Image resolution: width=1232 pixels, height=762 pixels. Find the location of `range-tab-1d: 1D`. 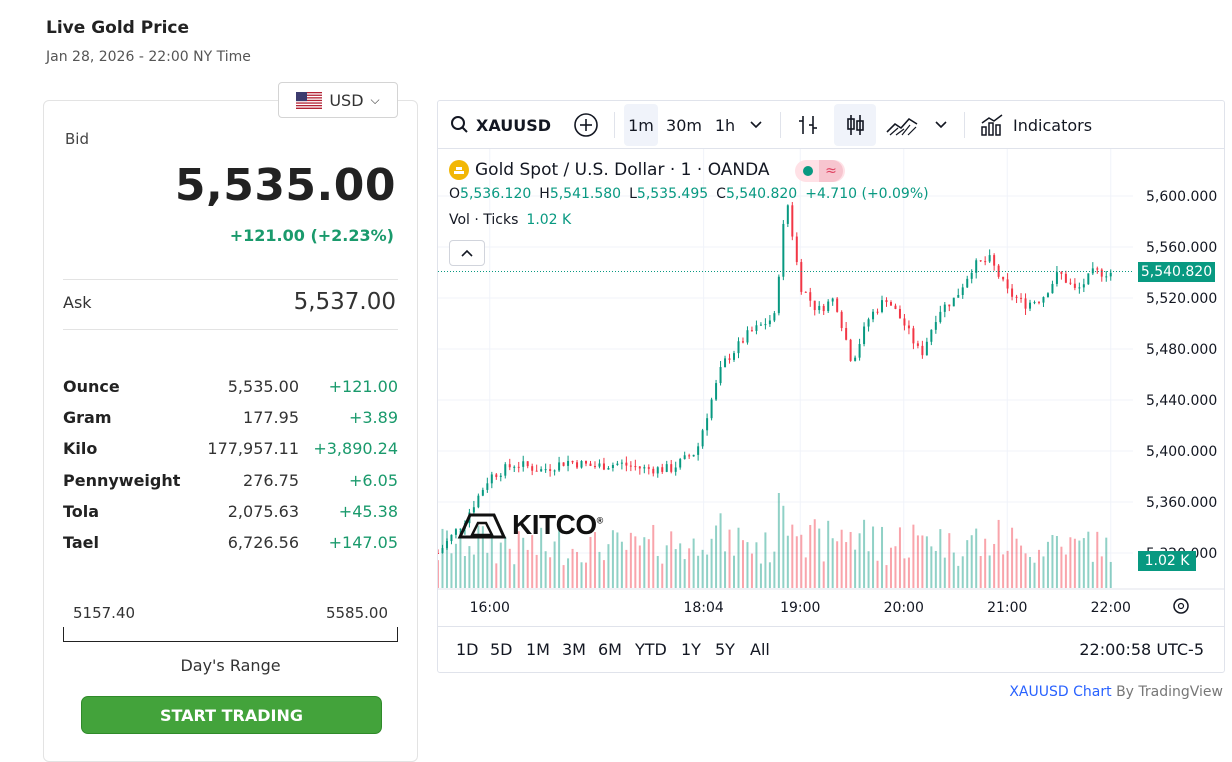

range-tab-1d: 1D is located at coordinates (467, 649).